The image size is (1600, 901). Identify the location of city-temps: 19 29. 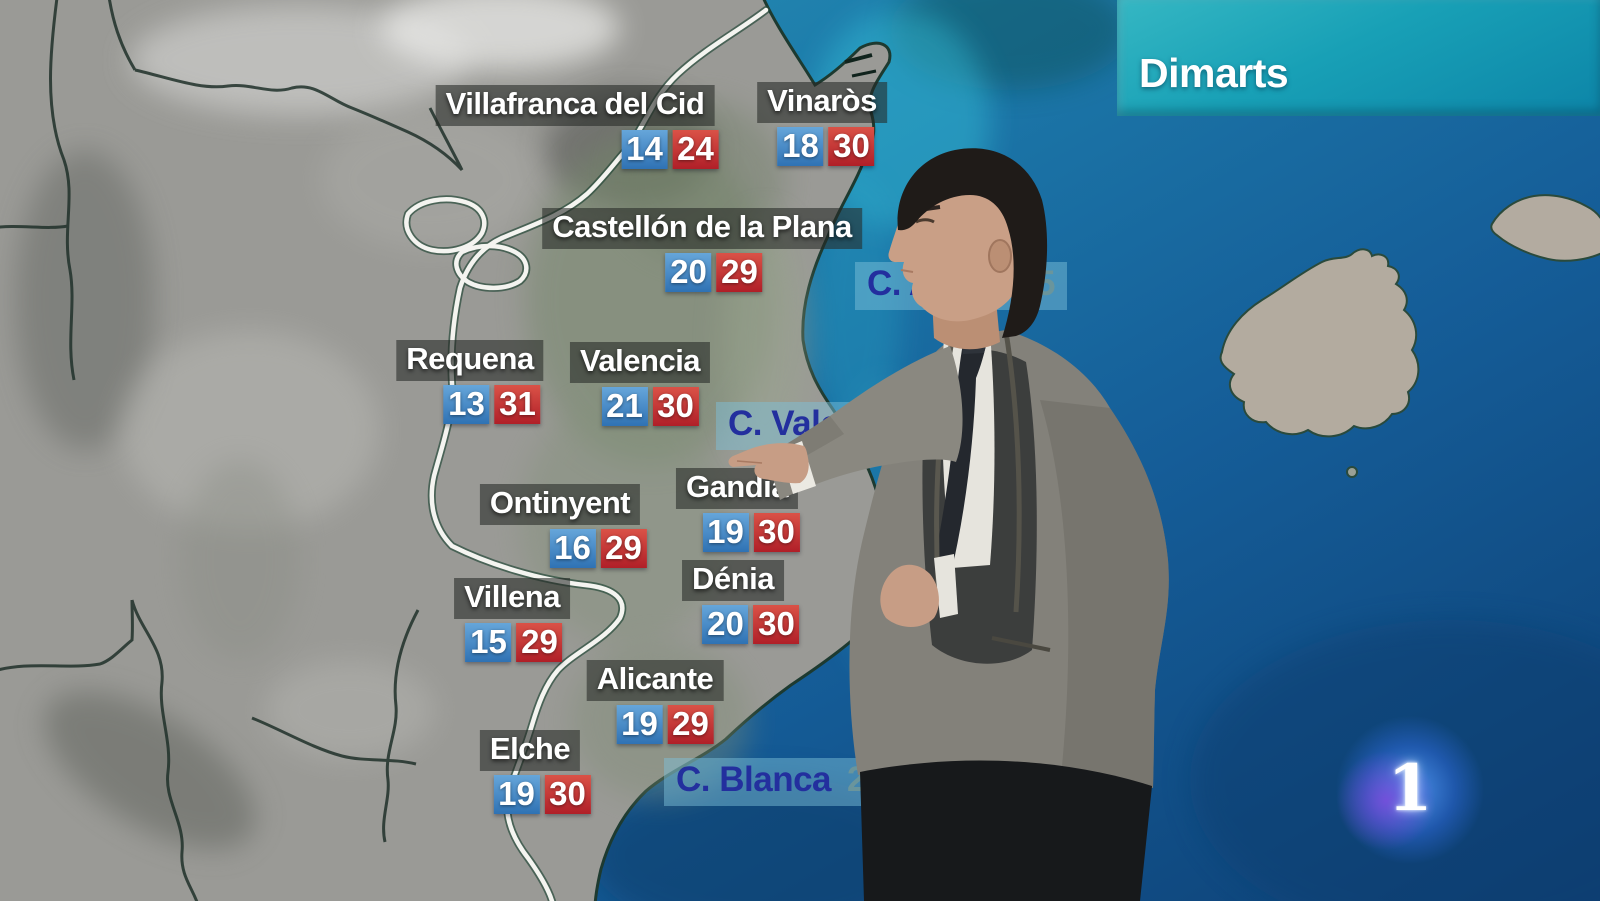
(665, 724).